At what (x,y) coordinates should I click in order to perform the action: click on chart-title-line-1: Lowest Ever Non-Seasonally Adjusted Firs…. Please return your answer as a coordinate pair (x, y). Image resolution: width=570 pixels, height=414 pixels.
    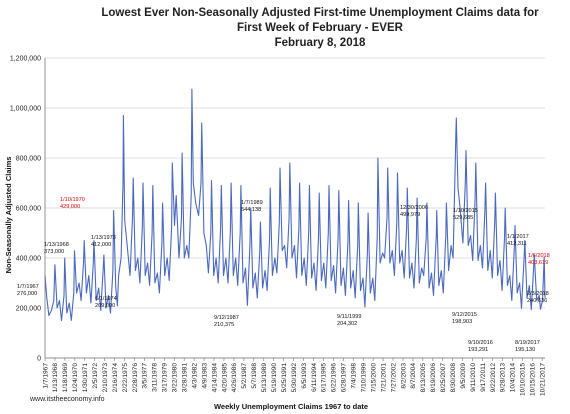
    Looking at the image, I should click on (320, 13).